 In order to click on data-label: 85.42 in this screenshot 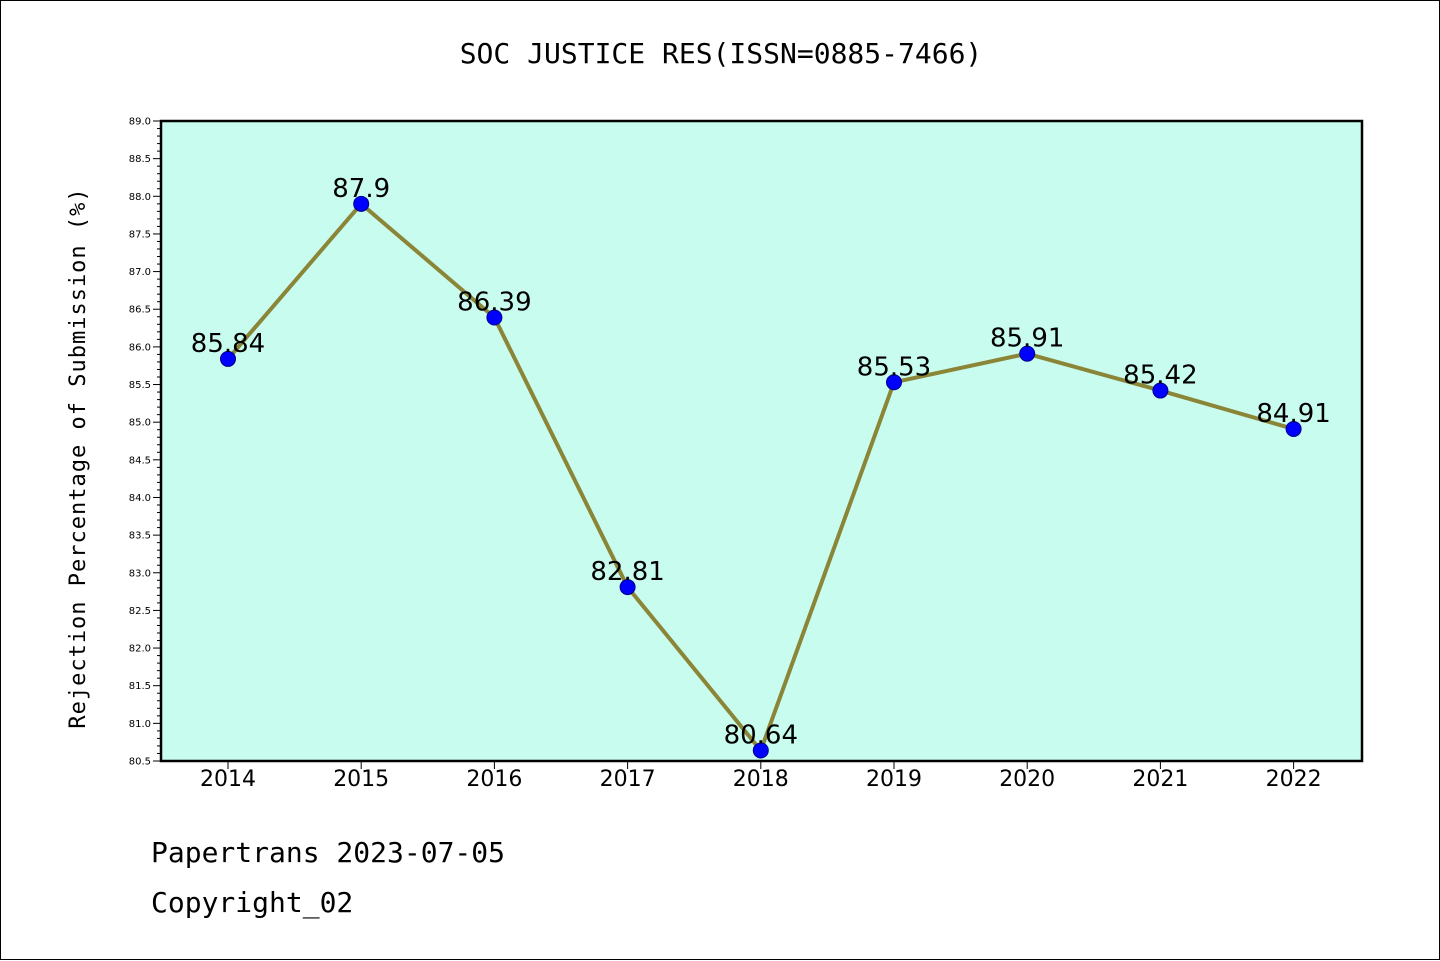, I will do `click(1160, 376)`.